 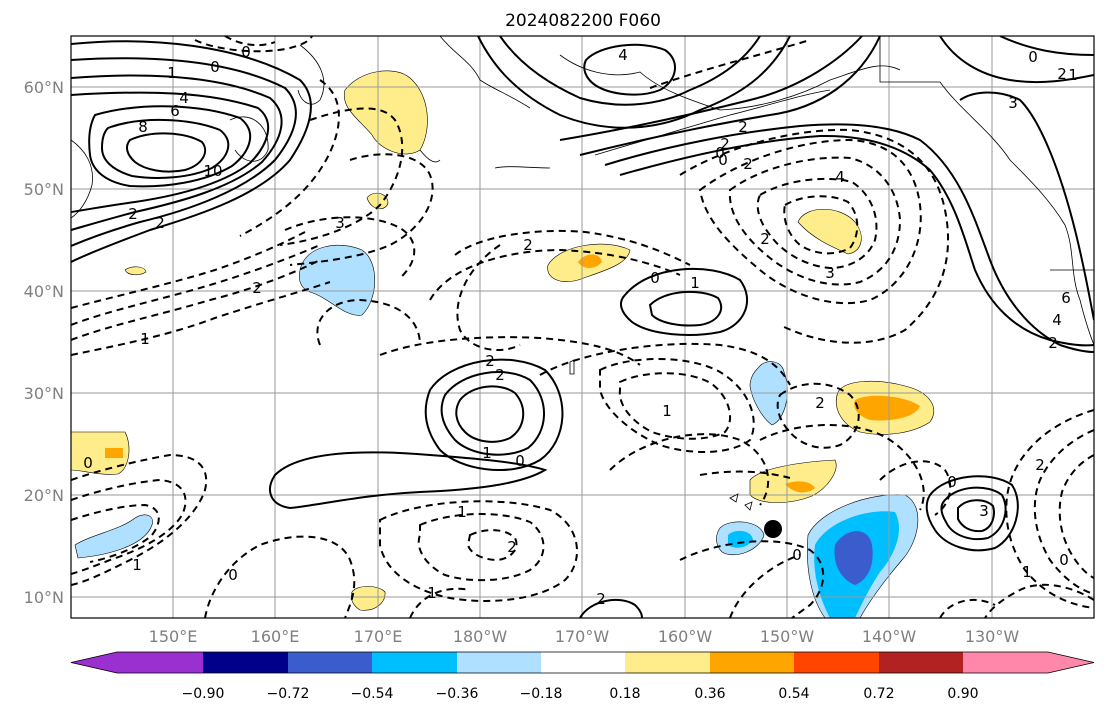 I want to click on storm-center-marker, so click(x=773, y=529).